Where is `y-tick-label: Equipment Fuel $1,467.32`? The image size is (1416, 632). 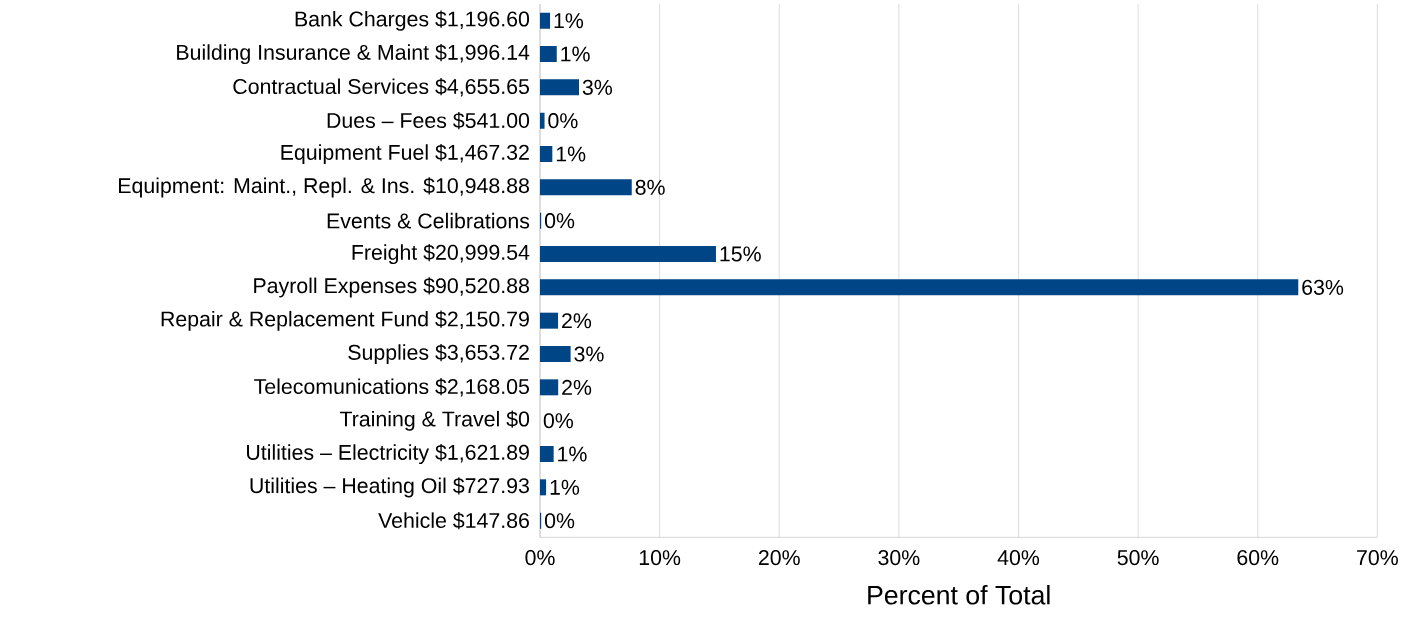
y-tick-label: Equipment Fuel $1,467.32 is located at coordinates (405, 154).